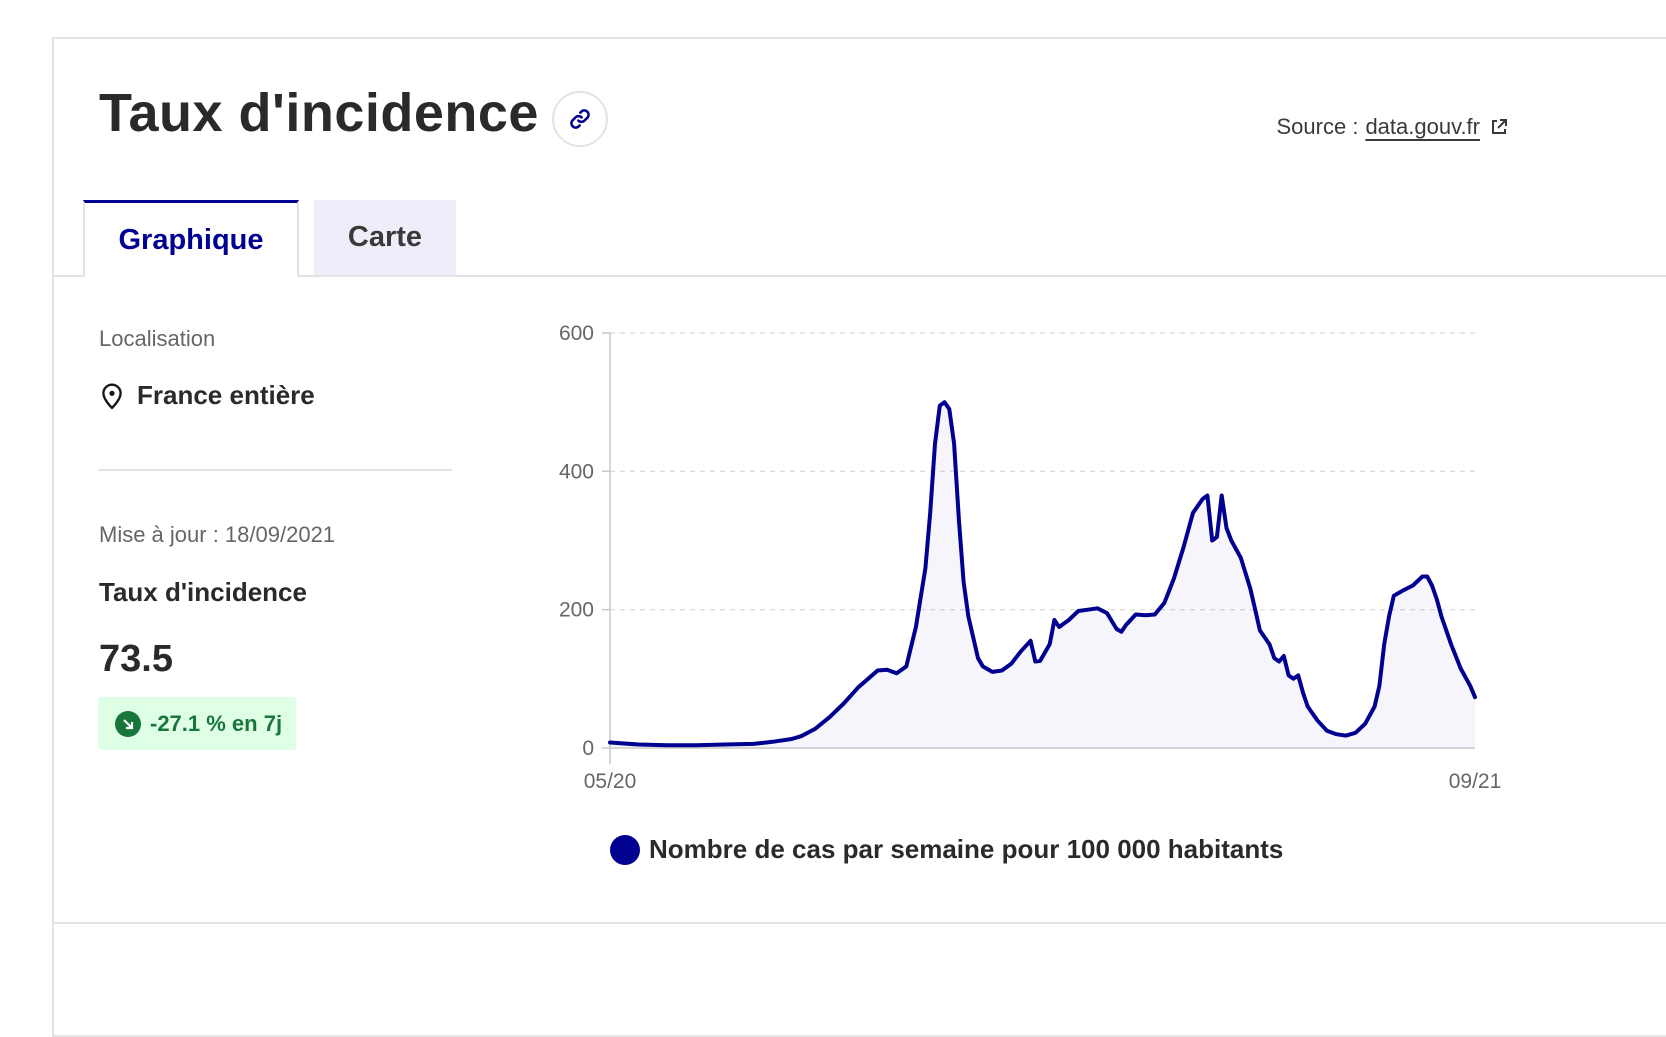 This screenshot has height=1037, width=1666. Describe the element at coordinates (217, 534) in the screenshot. I see `update-date: Mise à jour : 18/09/2021` at that location.